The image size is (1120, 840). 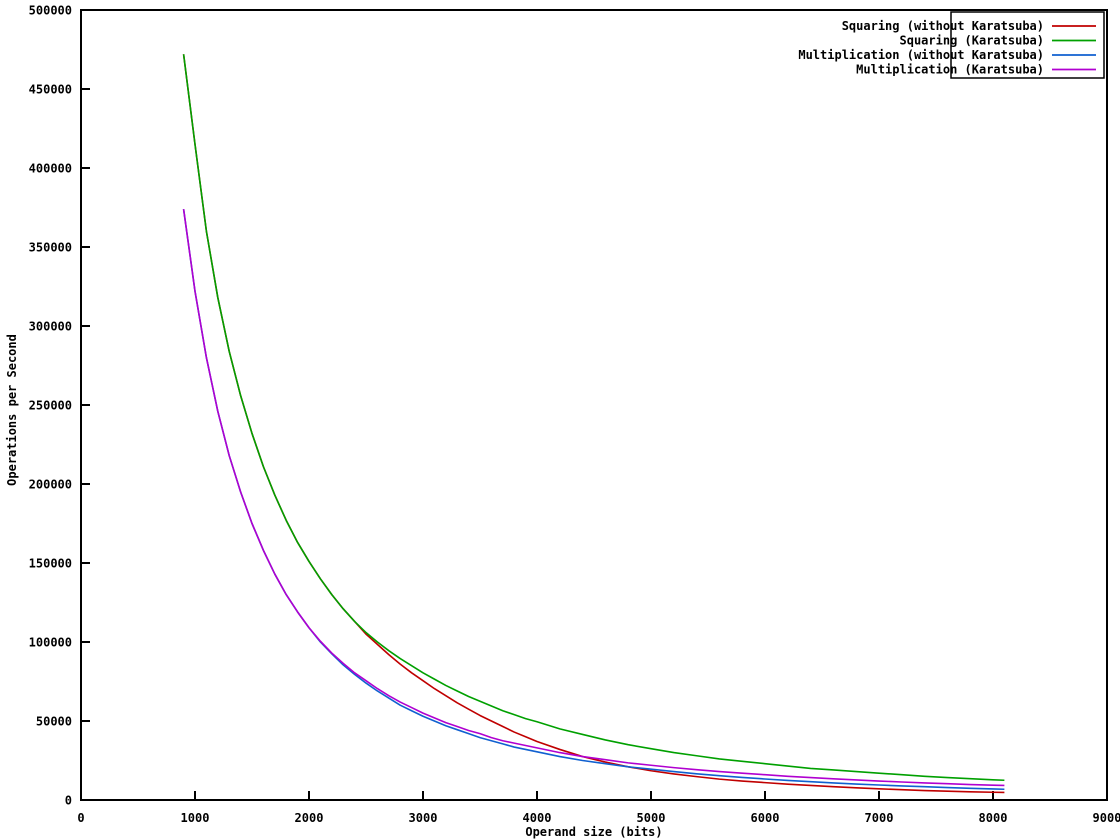 What do you see at coordinates (598, 808) in the screenshot?
I see `x-axis-ticks: 0 1000 2000 3000 4000 5000 6000 7000 8000 9000` at bounding box center [598, 808].